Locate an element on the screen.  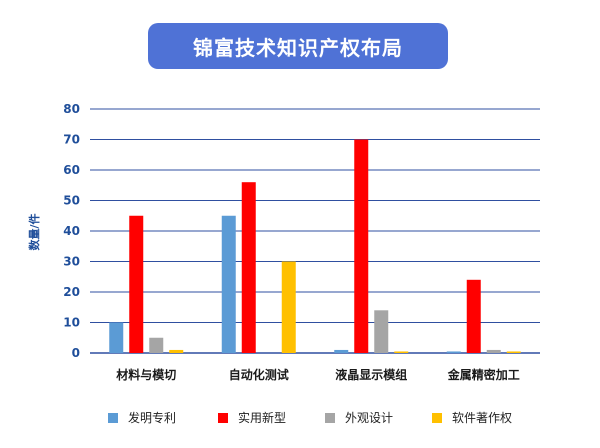
x-tick-labels: 材料与模切 自动化测试 液晶显示模组 金属精密加工 is located at coordinates (317, 374).